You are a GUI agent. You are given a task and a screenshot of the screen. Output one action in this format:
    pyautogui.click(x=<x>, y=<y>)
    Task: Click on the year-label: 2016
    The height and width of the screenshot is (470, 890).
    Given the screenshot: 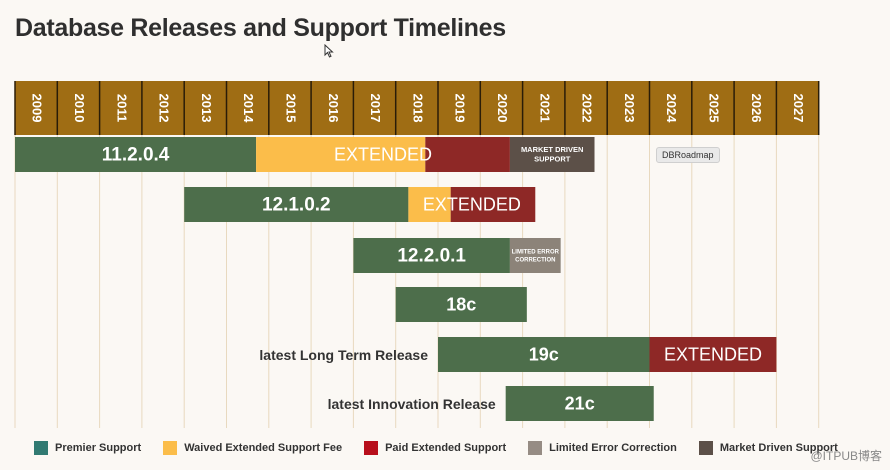 What is the action you would take?
    pyautogui.click(x=333, y=108)
    